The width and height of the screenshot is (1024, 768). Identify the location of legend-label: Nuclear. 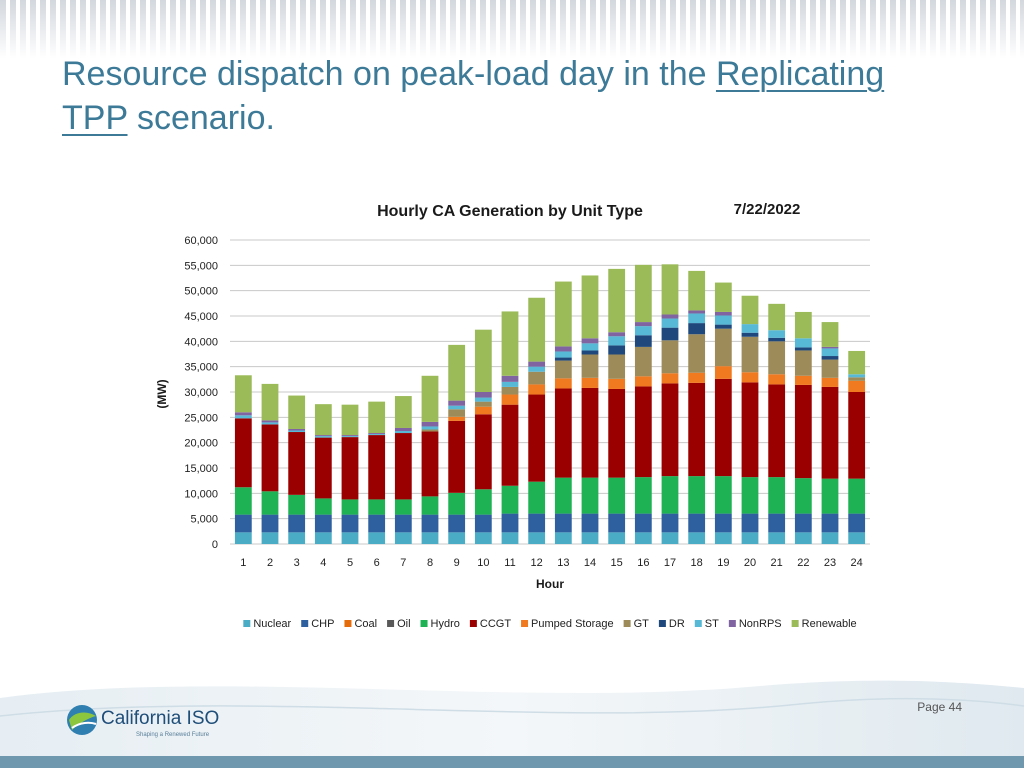
(272, 624).